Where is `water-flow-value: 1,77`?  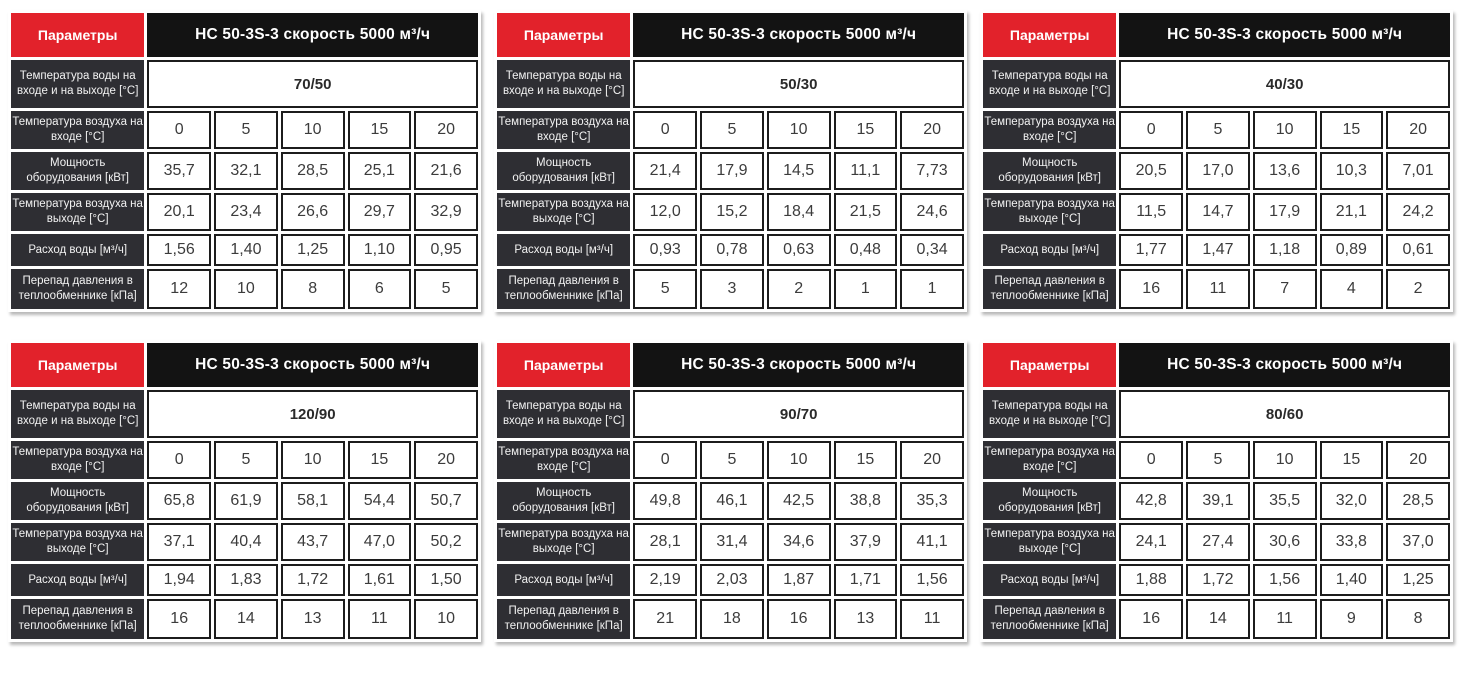 water-flow-value: 1,77 is located at coordinates (1151, 250).